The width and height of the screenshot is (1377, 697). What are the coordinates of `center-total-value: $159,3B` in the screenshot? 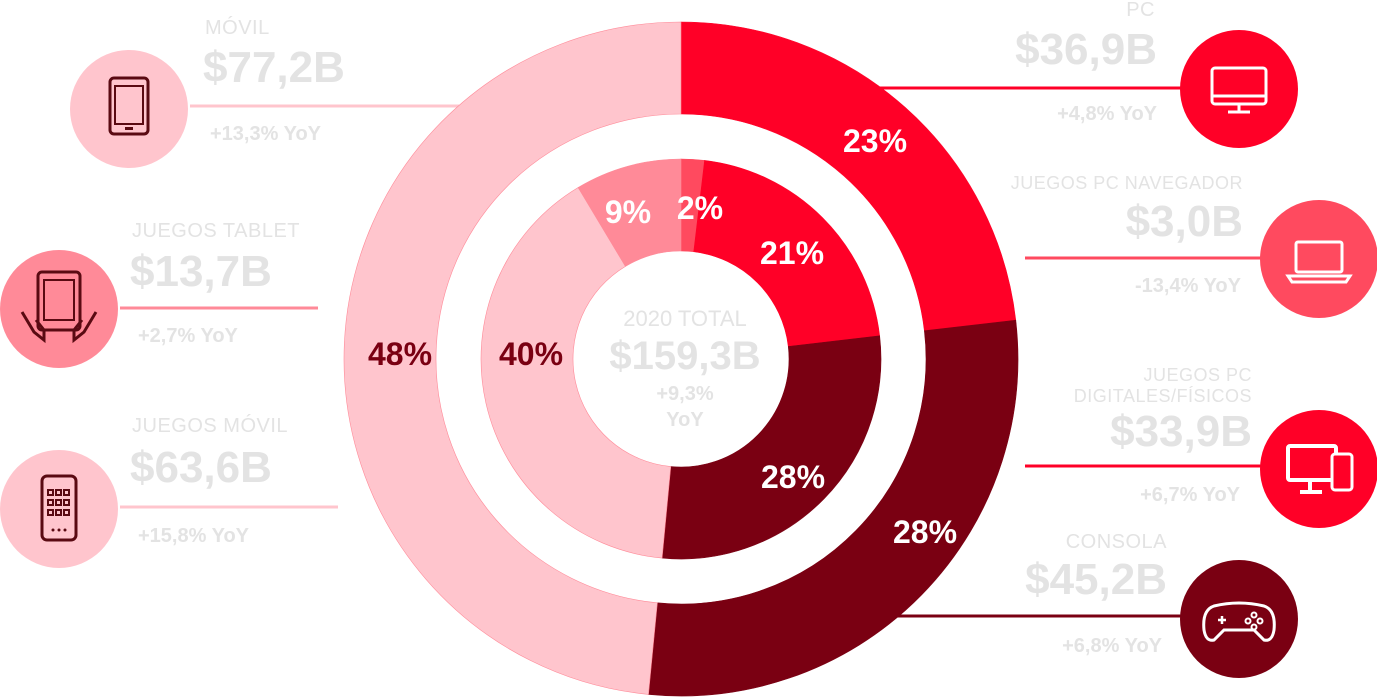 It's located at (685, 356).